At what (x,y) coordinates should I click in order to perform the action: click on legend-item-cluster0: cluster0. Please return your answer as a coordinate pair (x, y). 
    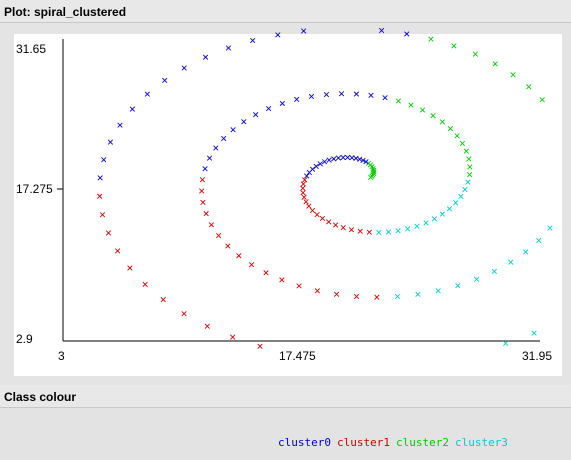
    Looking at the image, I should click on (304, 442).